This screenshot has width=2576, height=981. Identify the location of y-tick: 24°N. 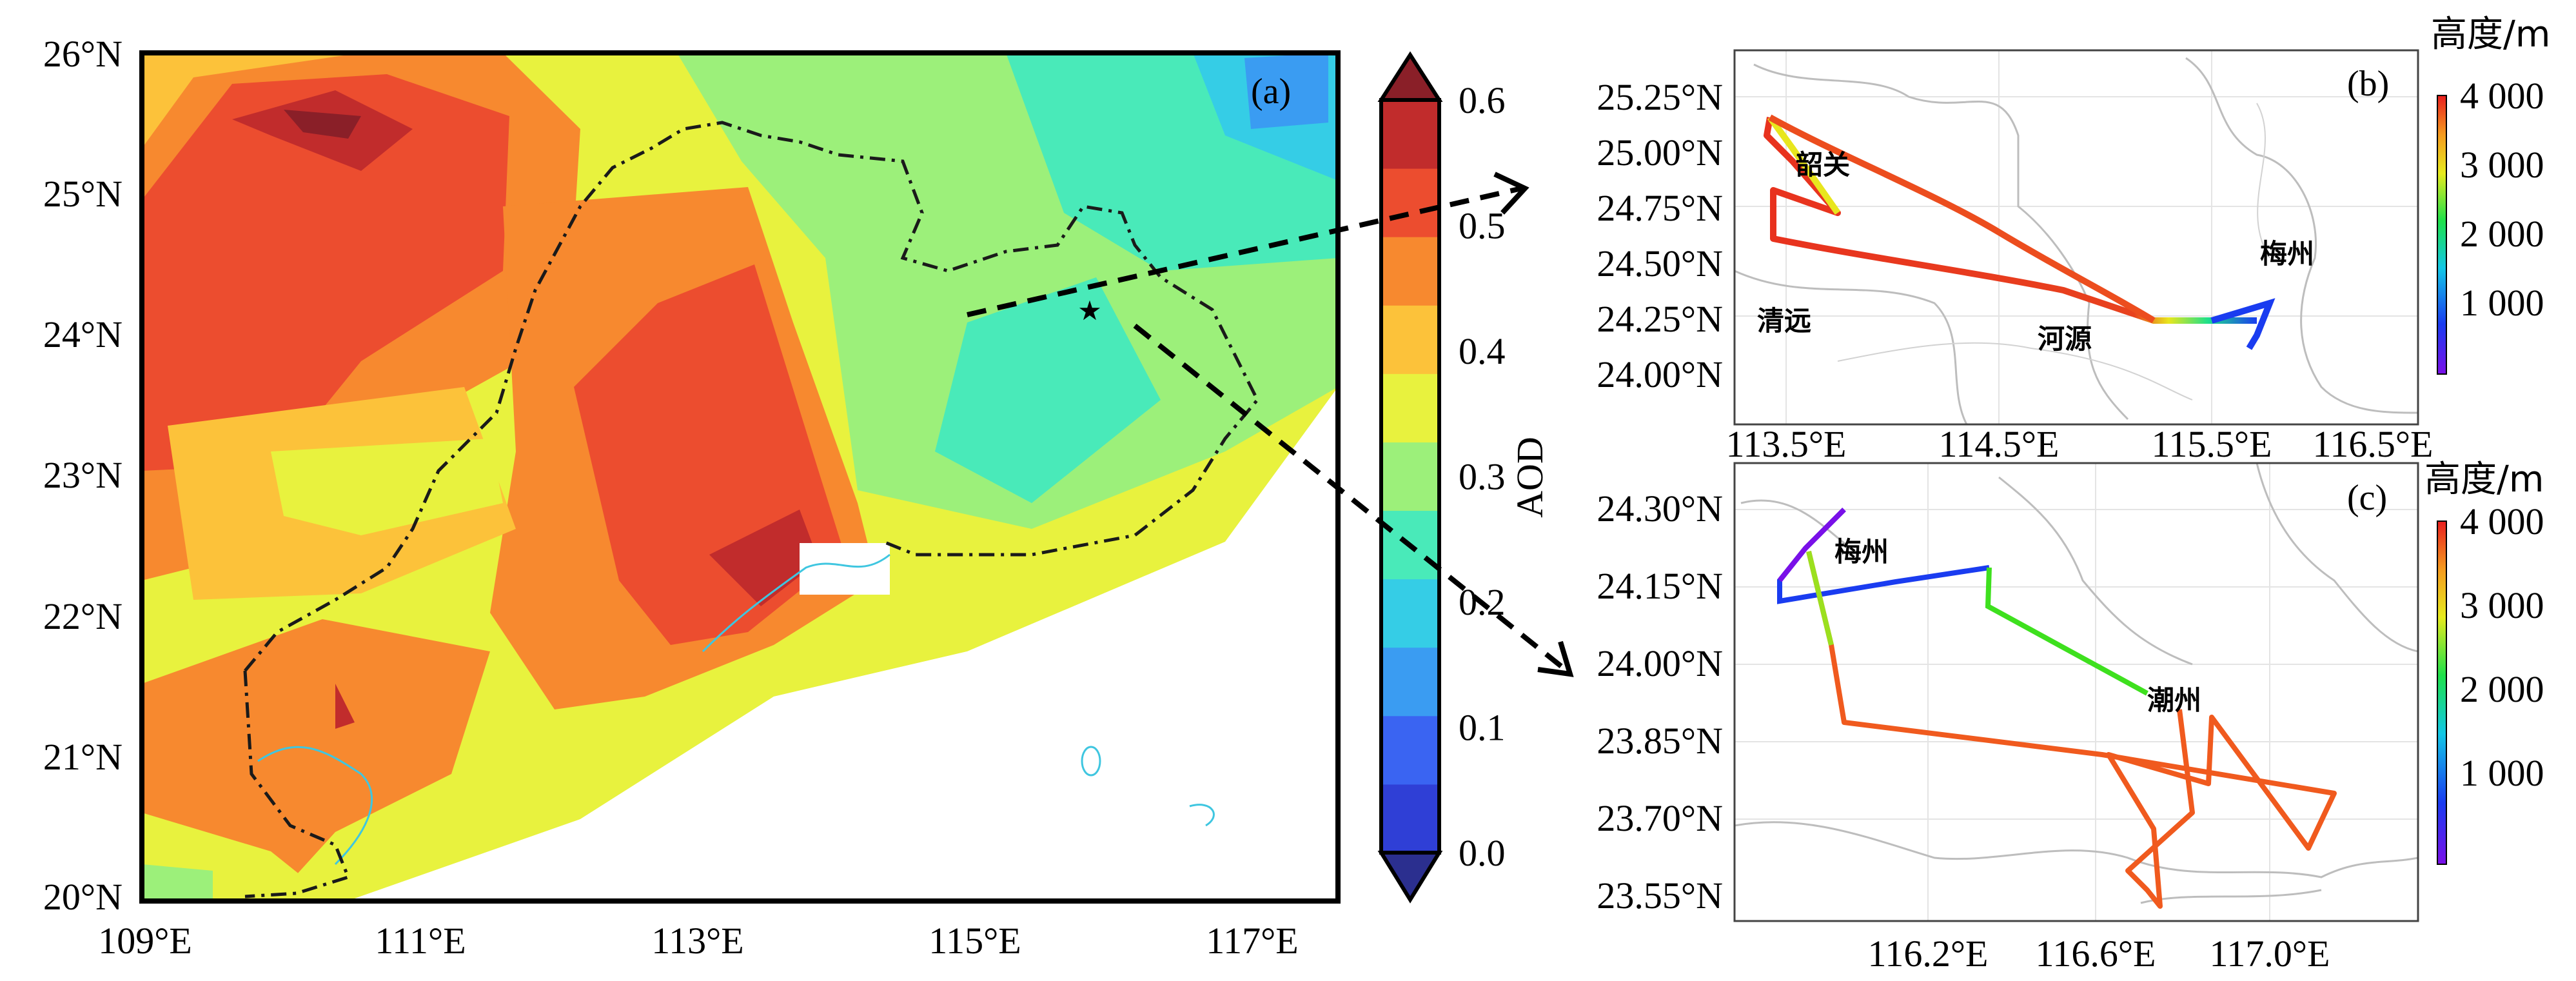
(83, 334).